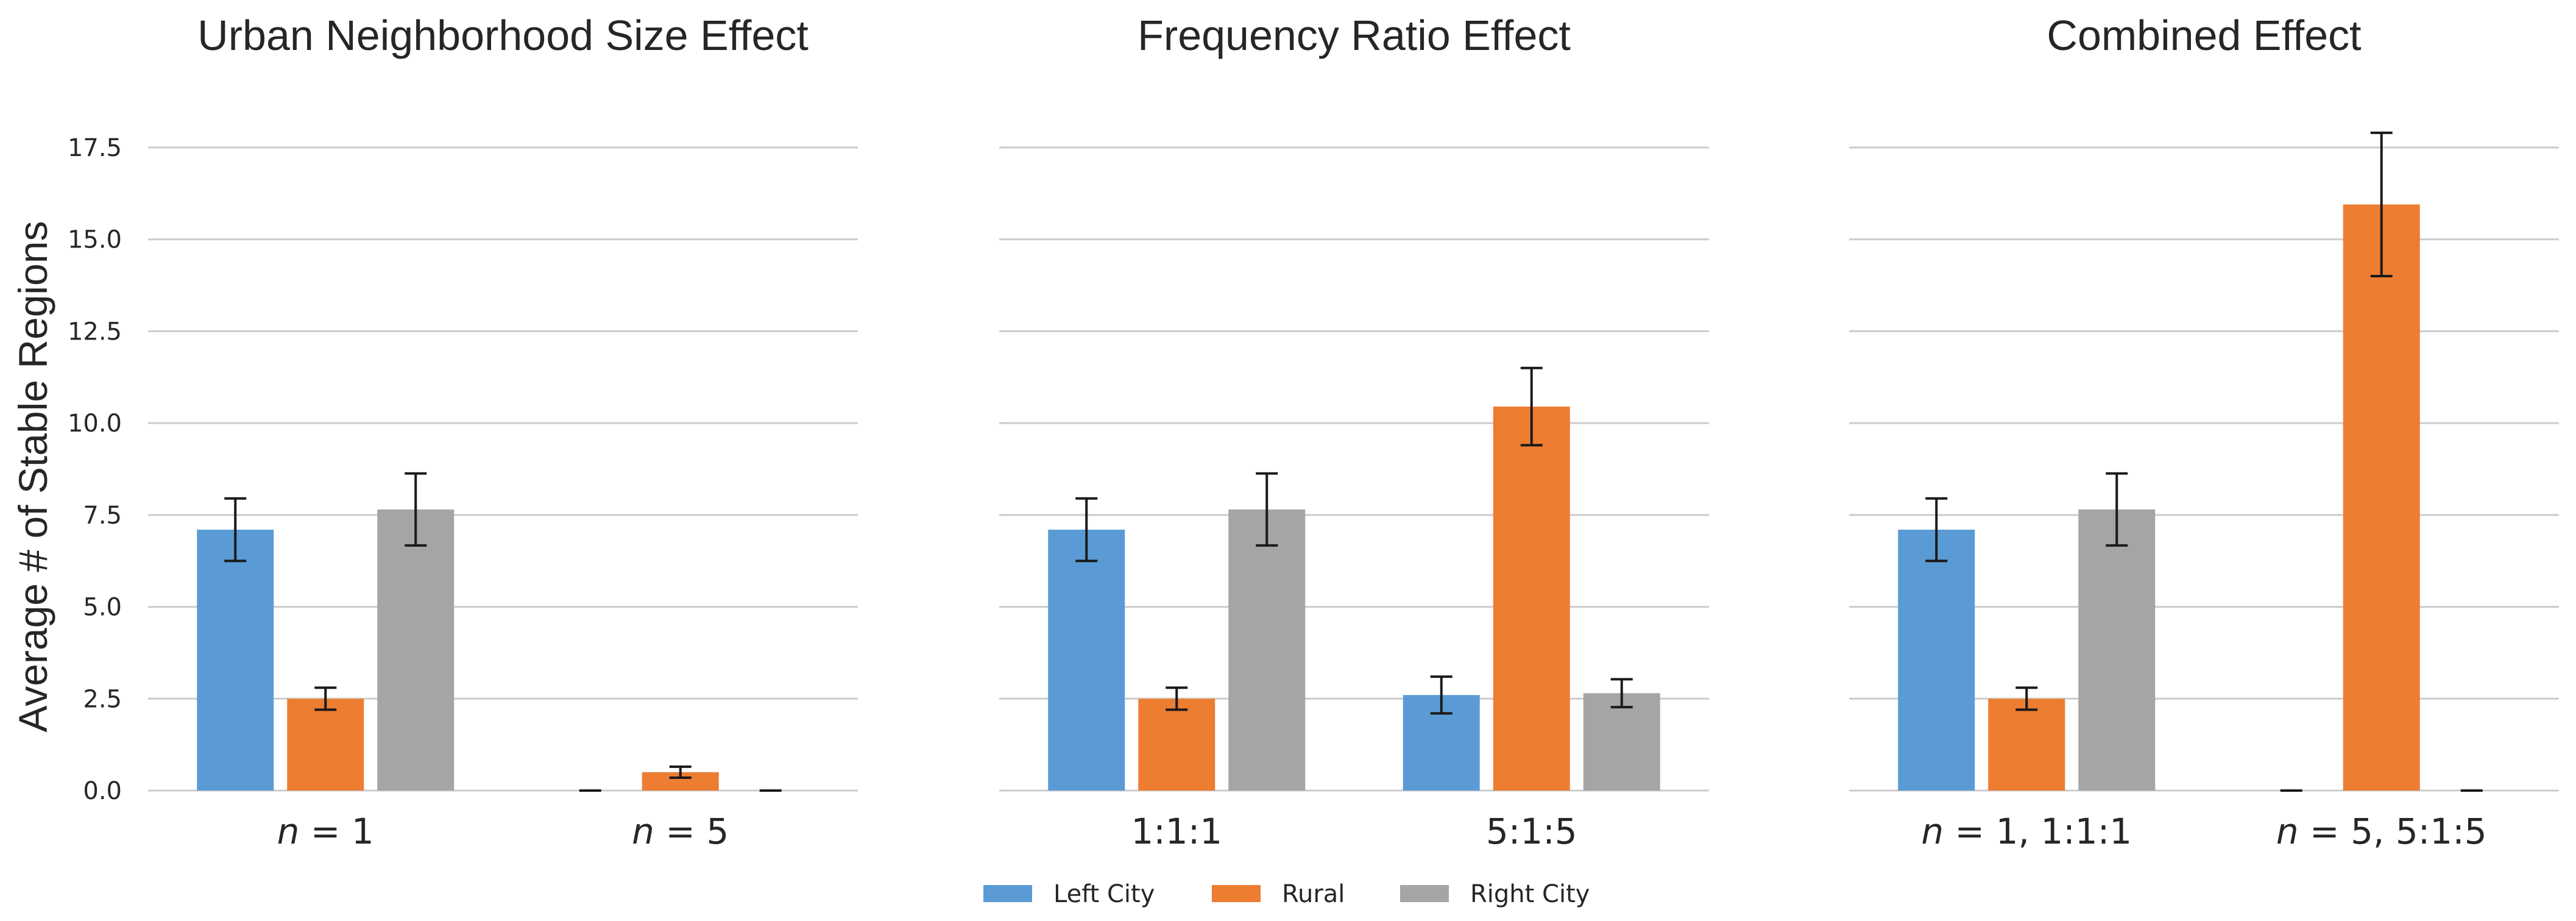  I want to click on x-tick-label: n = 1, so click(325, 832).